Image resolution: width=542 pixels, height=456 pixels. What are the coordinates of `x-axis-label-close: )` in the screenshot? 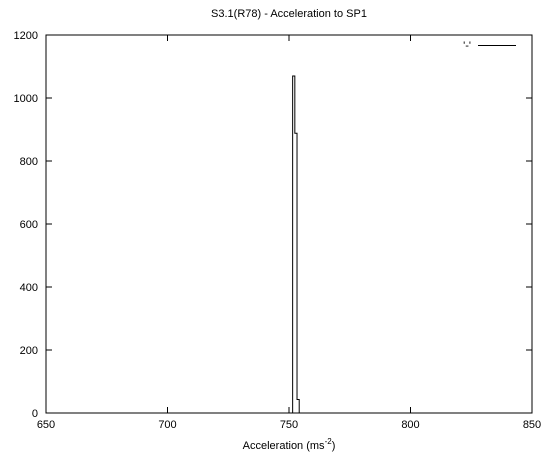 It's located at (334, 446).